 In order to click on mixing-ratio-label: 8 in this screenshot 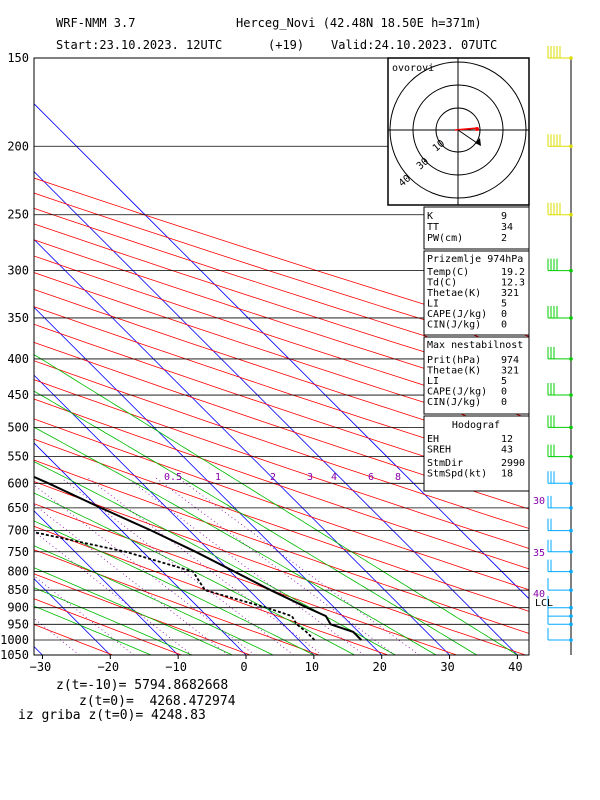, I will do `click(398, 477)`.